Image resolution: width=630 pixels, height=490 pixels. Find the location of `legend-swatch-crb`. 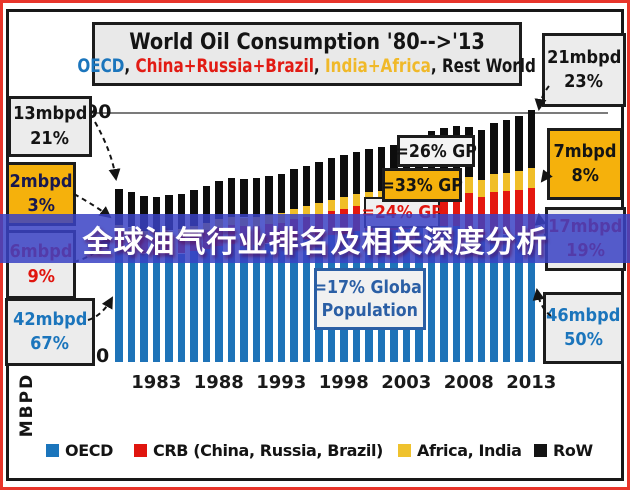

legend-swatch-crb is located at coordinates (140, 450).